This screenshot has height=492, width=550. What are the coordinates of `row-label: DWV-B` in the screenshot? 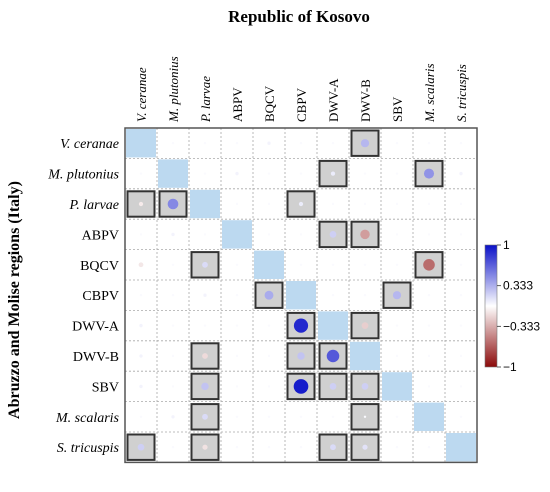 It's located at (96, 357).